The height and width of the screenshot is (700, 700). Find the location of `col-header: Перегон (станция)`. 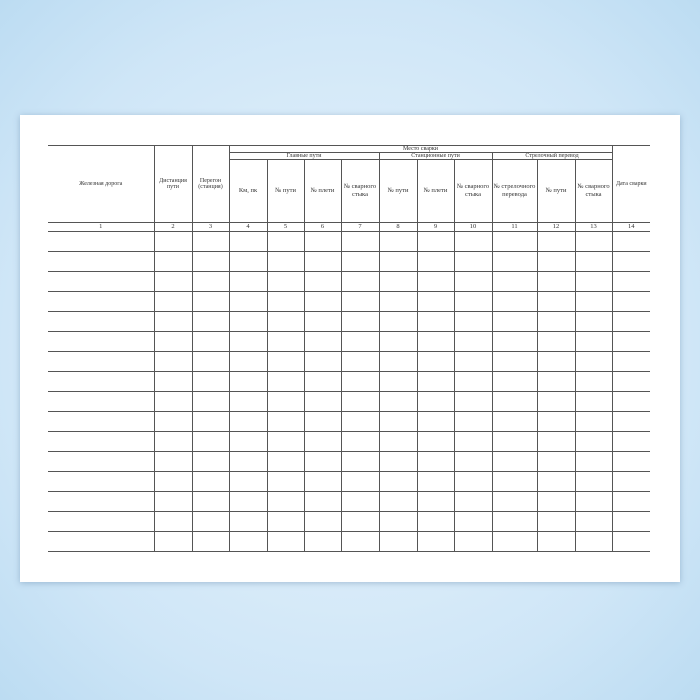

col-header: Перегон (станция) is located at coordinates (210, 184).